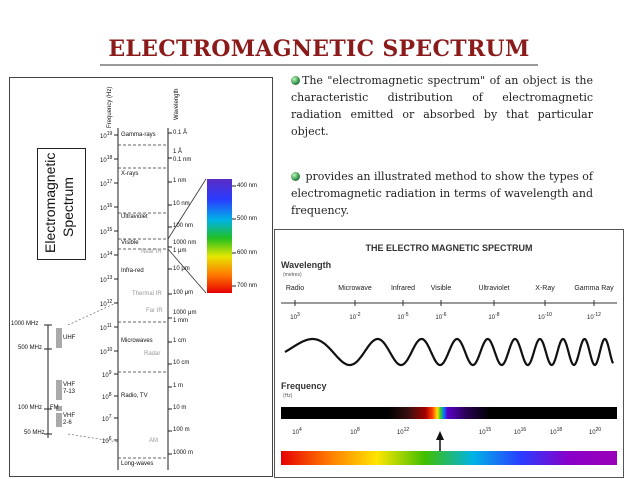  I want to click on subregion-am: AM, so click(153, 441).